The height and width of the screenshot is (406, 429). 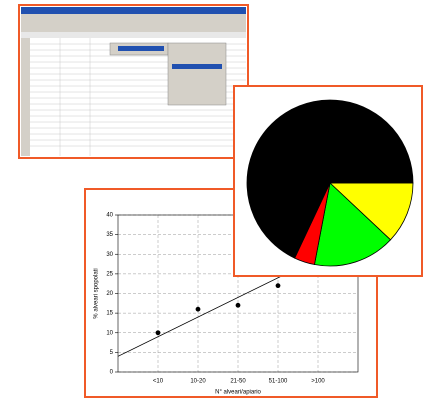 I want to click on y-tick-label: 10, so click(x=109, y=333).